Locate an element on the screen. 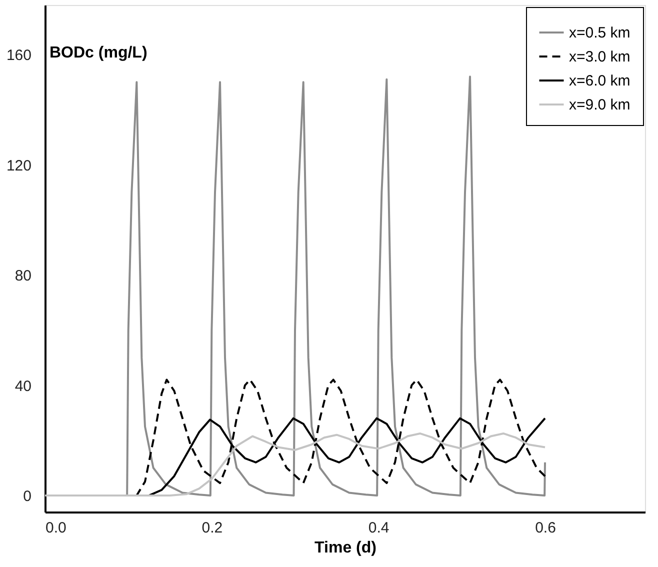 Image resolution: width=658 pixels, height=567 pixels. y-tick-label: 80 is located at coordinates (23, 276).